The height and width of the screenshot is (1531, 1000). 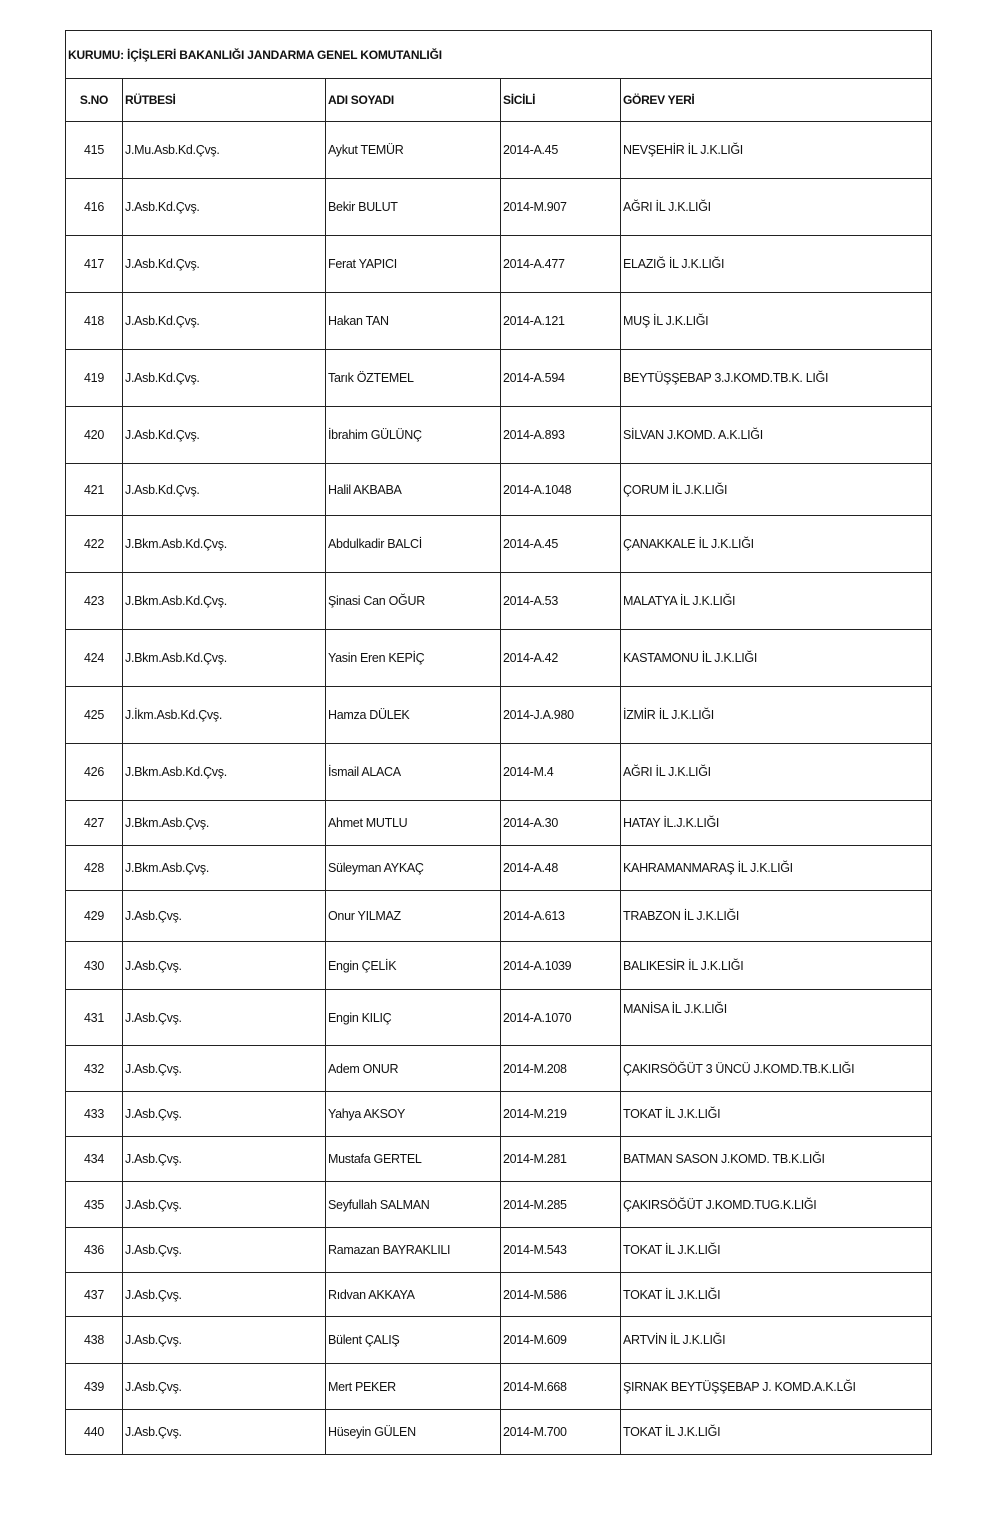 What do you see at coordinates (739, 1068) in the screenshot?
I see `cell-duty-station: ÇAKIRSÖĞÜT 3 ÜNCÜ J.KOMD.TB.K.LIĞI` at bounding box center [739, 1068].